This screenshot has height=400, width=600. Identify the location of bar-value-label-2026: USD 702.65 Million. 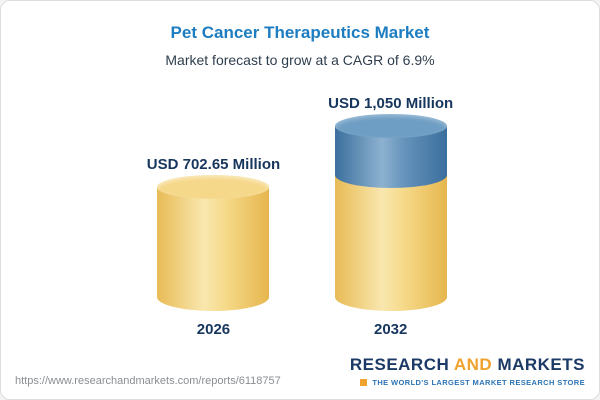
(213, 164).